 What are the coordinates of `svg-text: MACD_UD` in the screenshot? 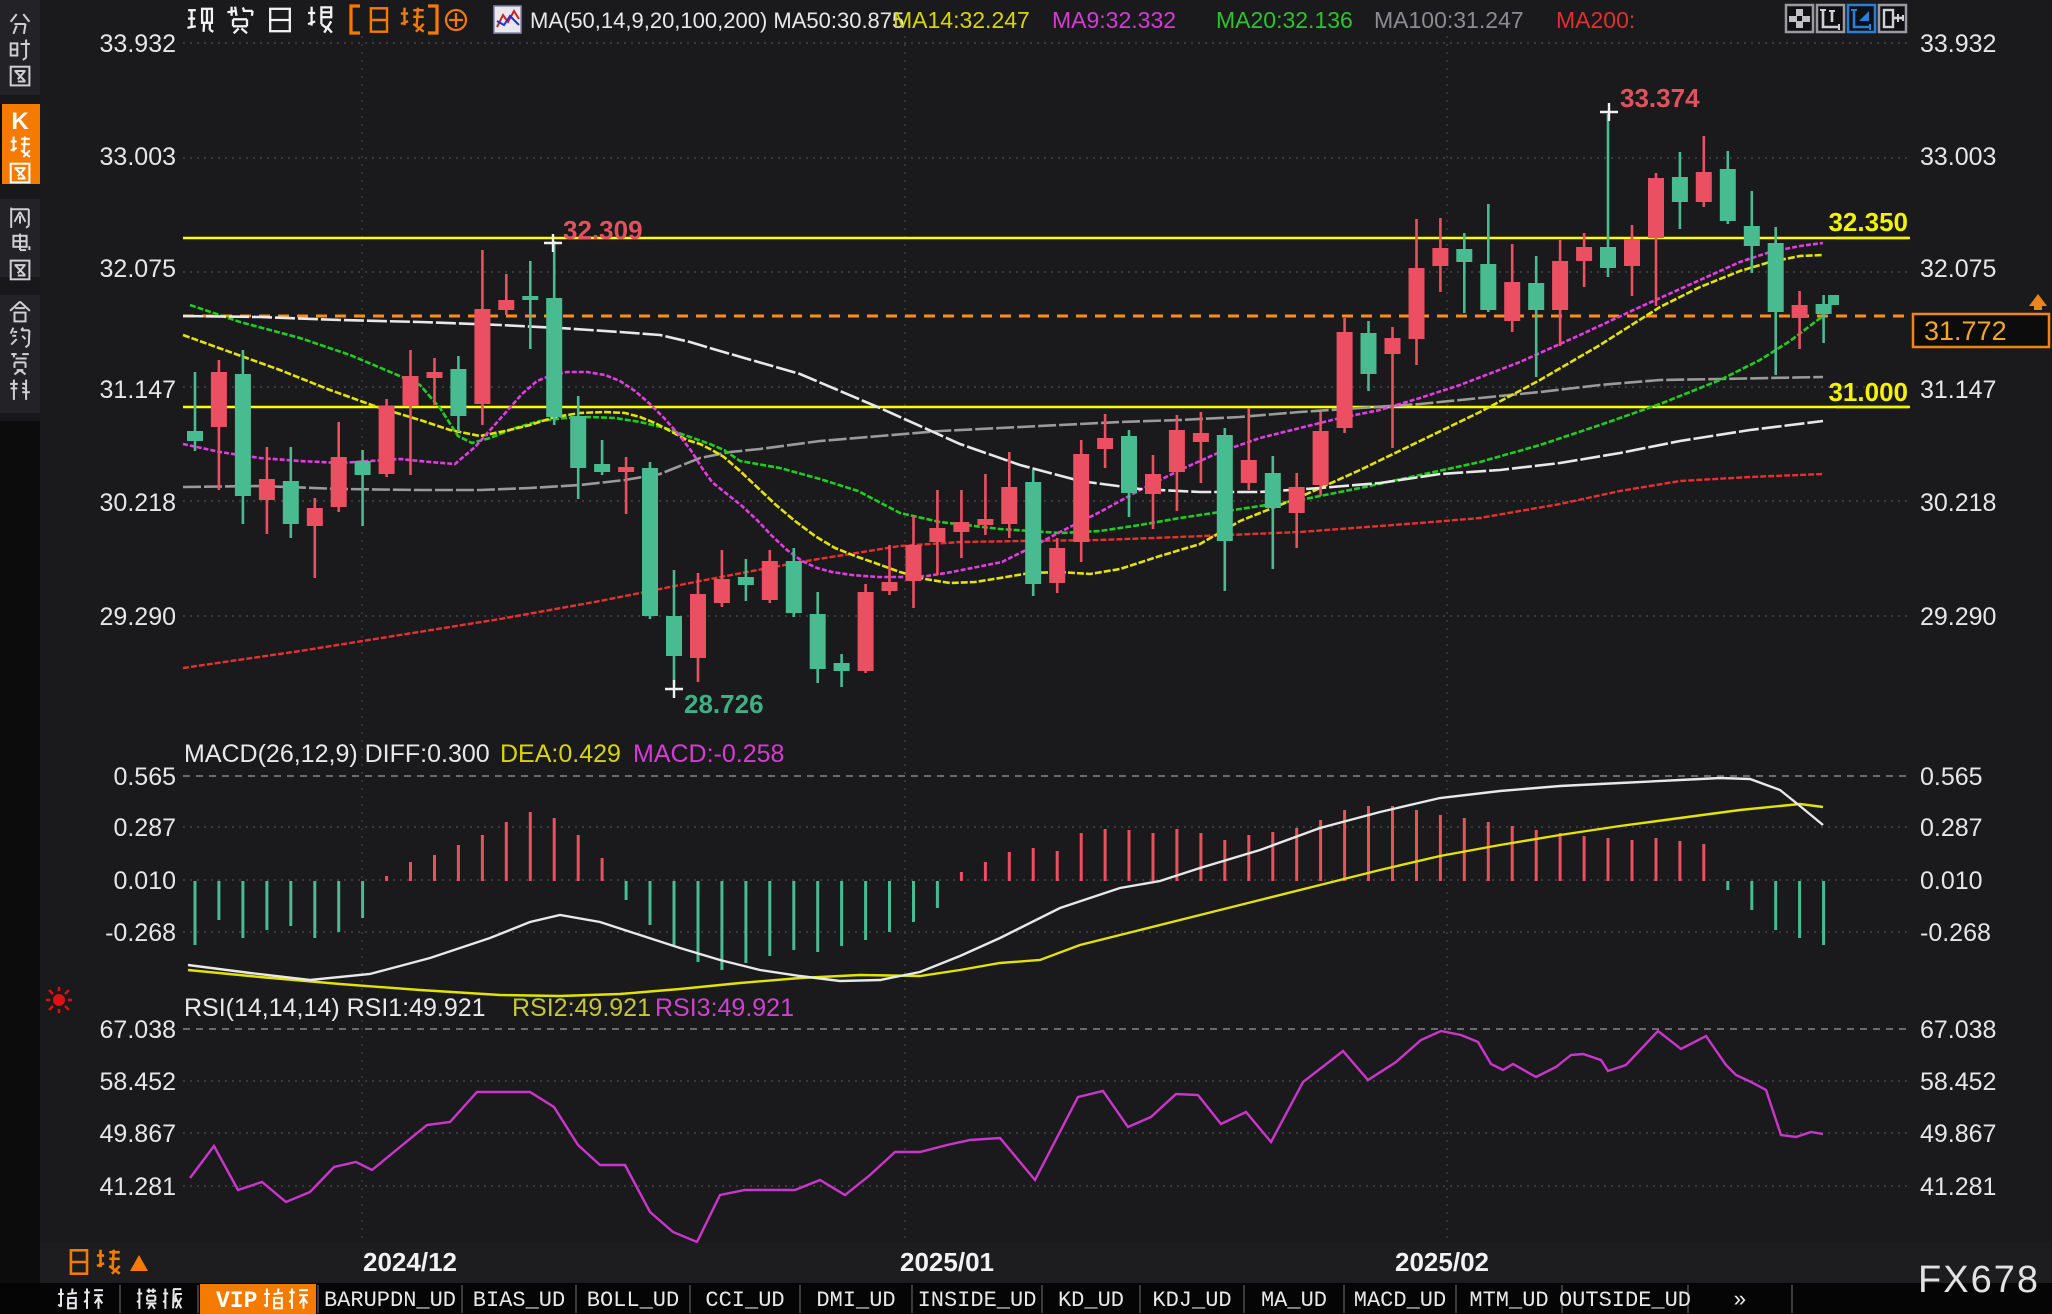 It's located at (1400, 1300).